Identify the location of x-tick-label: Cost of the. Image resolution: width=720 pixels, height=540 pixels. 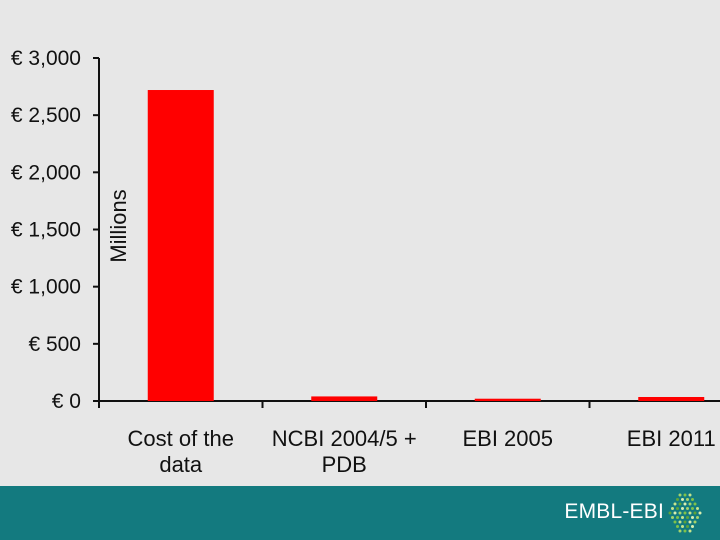
(181, 438).